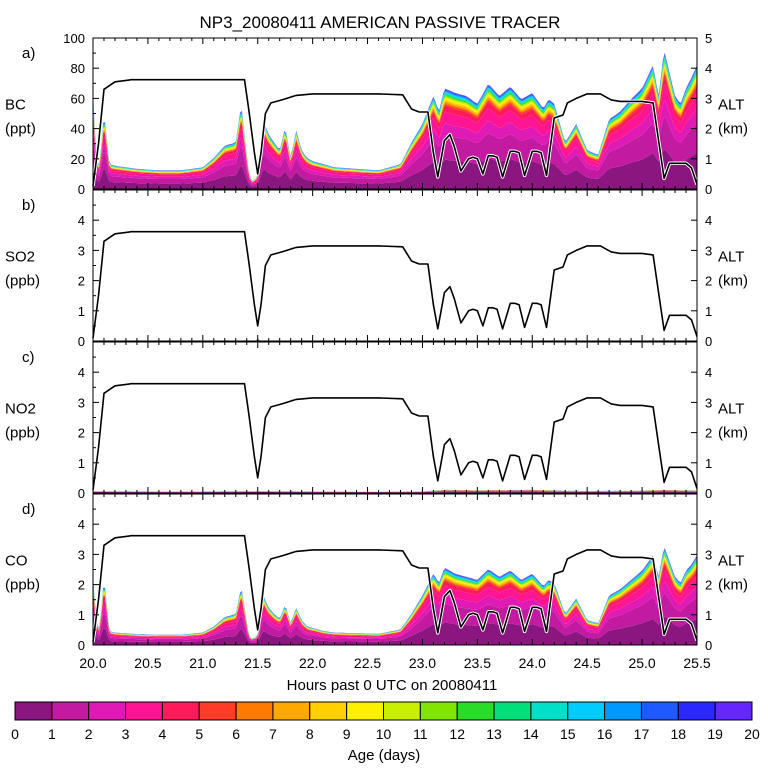 This screenshot has width=768, height=768. What do you see at coordinates (257, 663) in the screenshot?
I see `x-tick-label: 21.5` at bounding box center [257, 663].